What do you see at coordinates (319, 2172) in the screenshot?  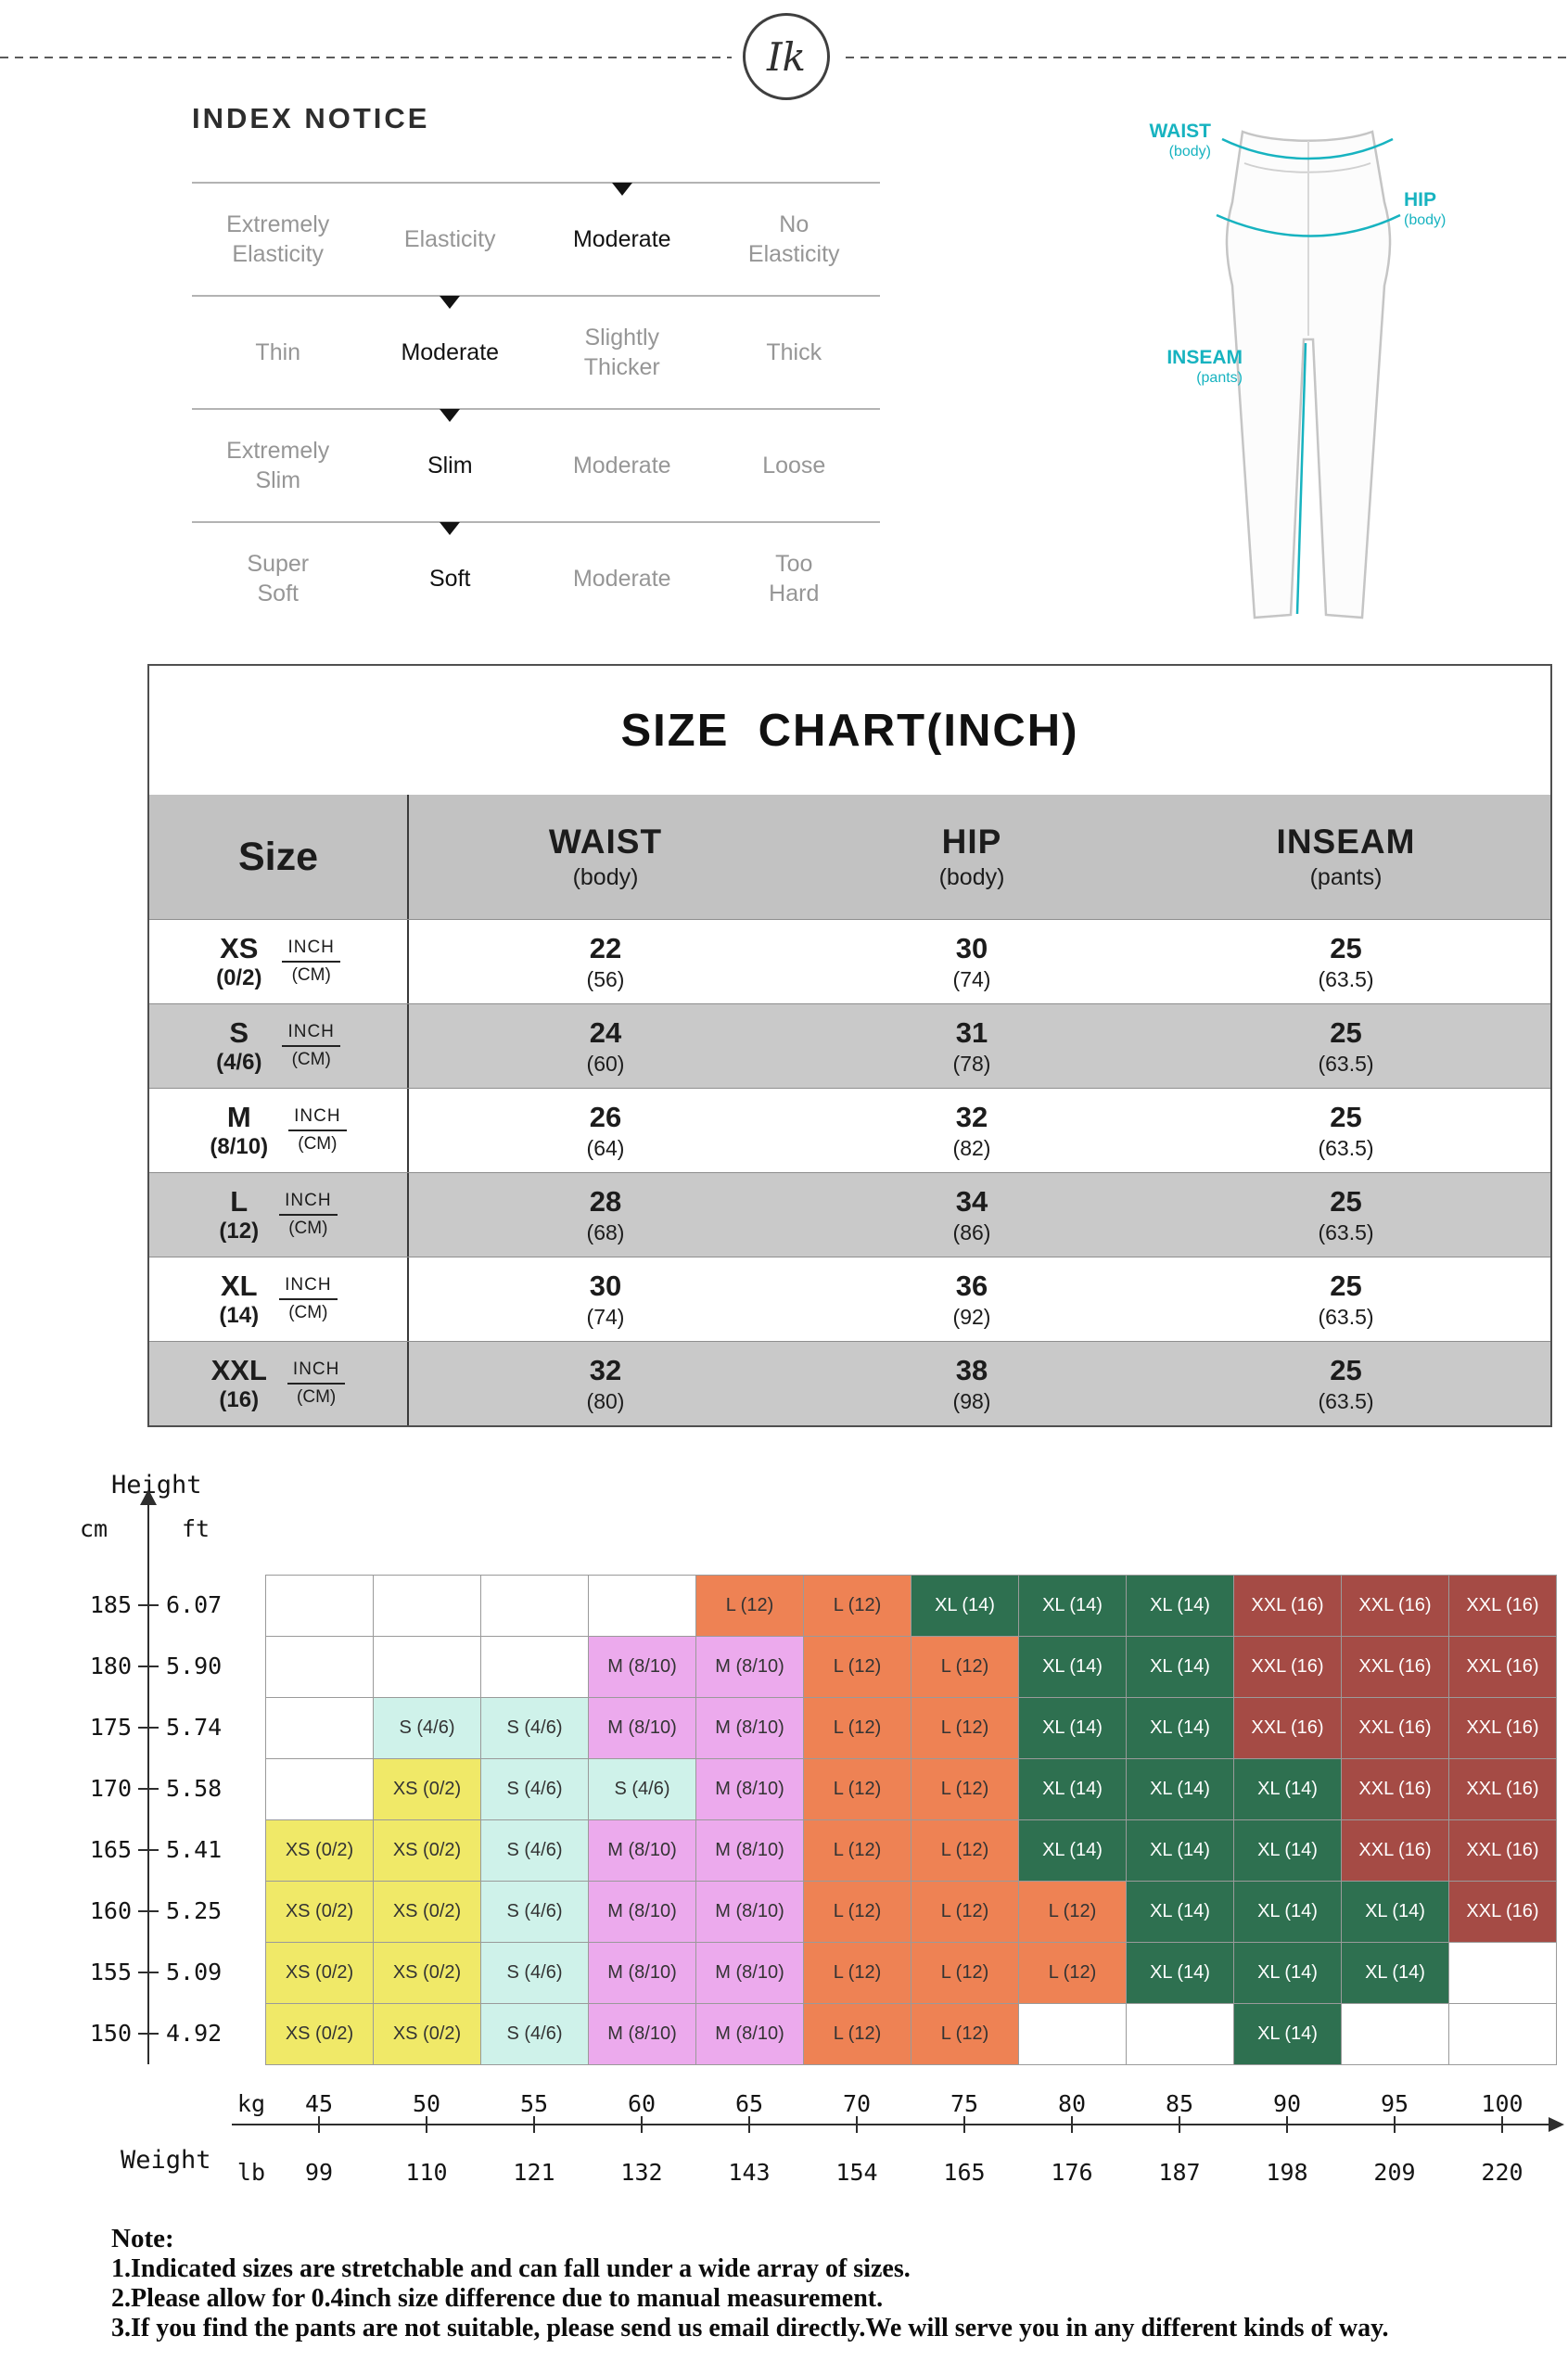 I see `weight-lb-value: 99` at bounding box center [319, 2172].